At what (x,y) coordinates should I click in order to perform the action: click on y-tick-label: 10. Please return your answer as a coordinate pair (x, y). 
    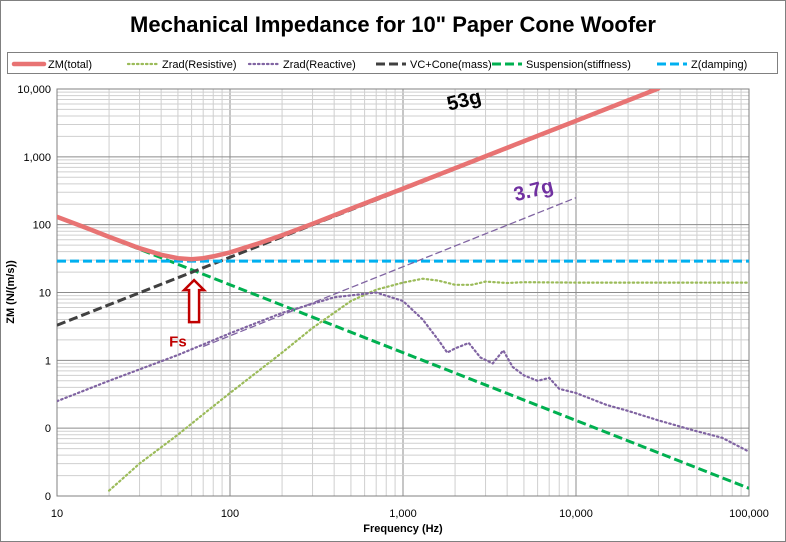
    Looking at the image, I should click on (45, 294).